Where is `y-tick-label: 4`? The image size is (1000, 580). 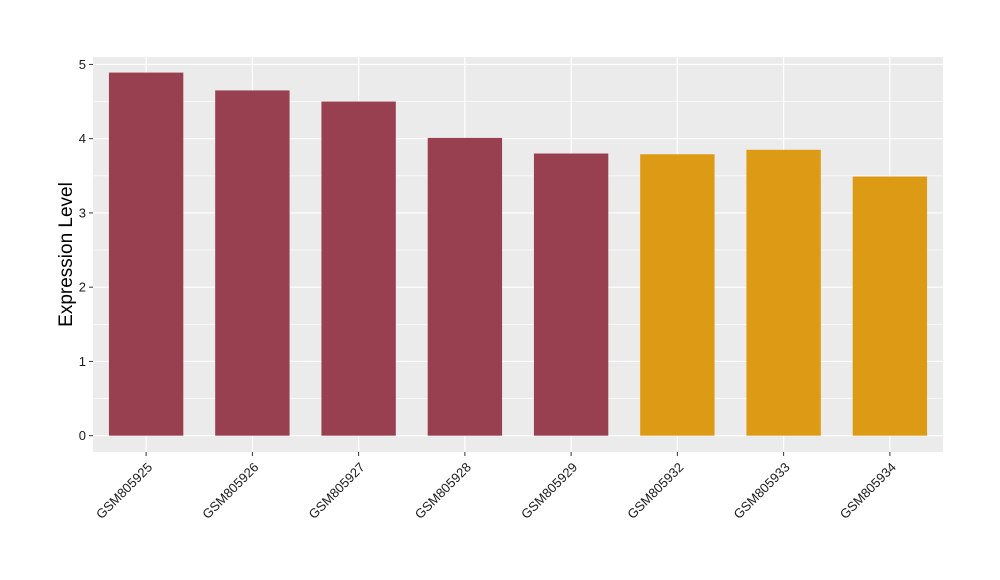 y-tick-label: 4 is located at coordinates (82, 138).